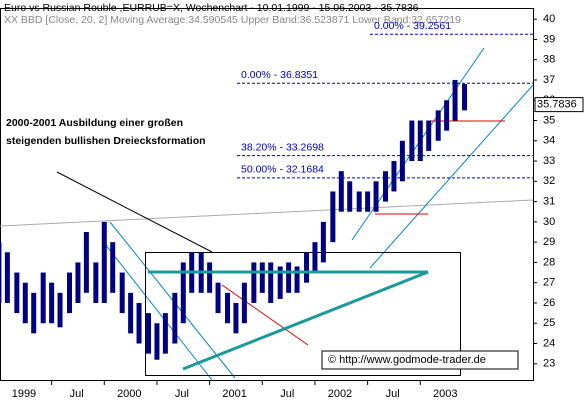  Describe the element at coordinates (24, 394) in the screenshot. I see `x-tick-label: 1999` at that location.